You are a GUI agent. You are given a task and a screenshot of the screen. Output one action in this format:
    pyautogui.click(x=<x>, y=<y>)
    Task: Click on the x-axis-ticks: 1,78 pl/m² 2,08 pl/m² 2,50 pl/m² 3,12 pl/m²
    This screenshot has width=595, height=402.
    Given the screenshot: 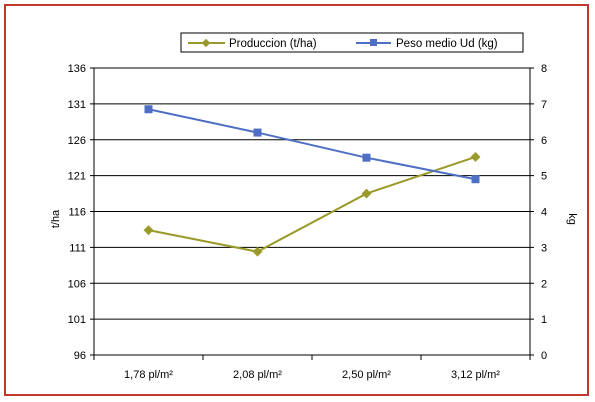 What is the action you would take?
    pyautogui.click(x=312, y=368)
    